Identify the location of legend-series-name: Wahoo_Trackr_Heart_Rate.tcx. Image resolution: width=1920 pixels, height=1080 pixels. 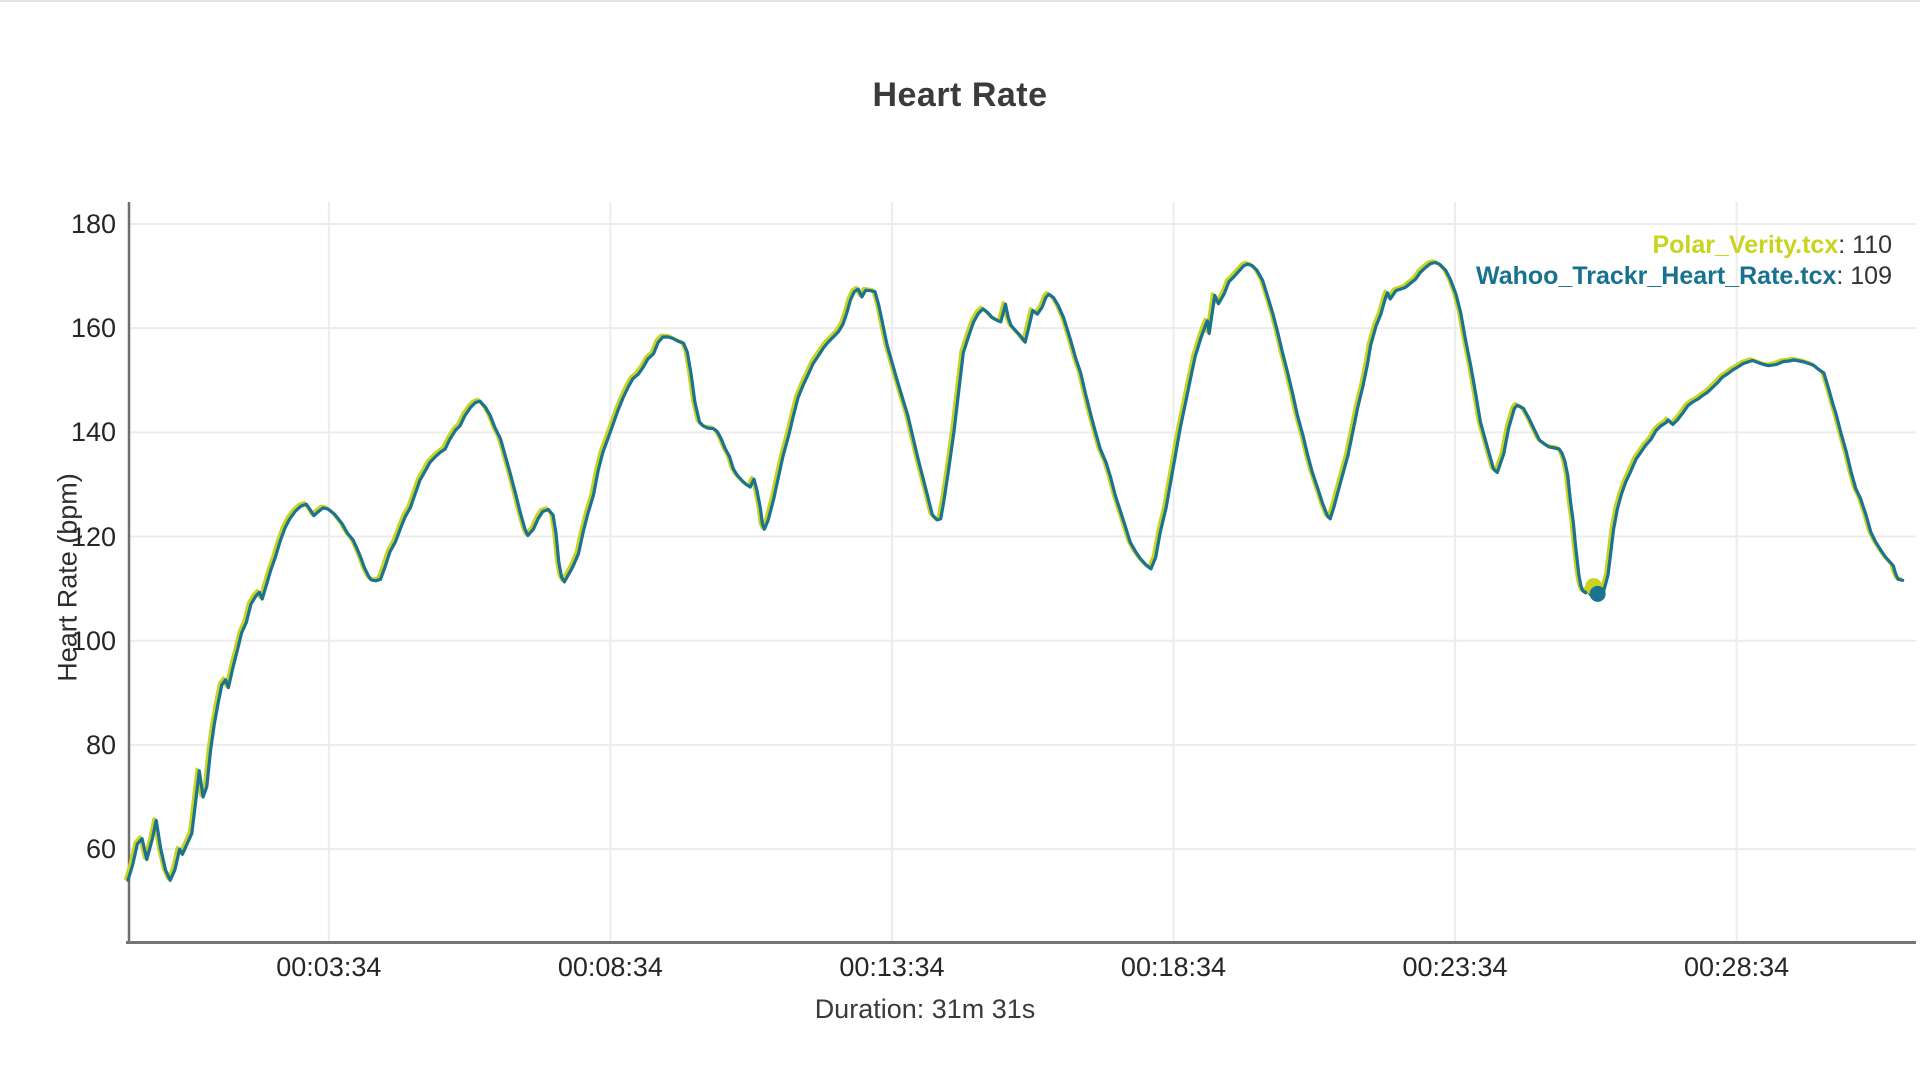
(1656, 276).